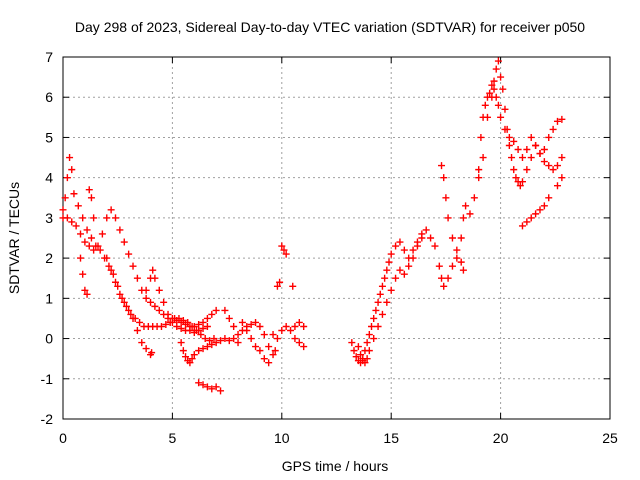 This screenshot has height=480, width=640. I want to click on series-track-d, so click(176, 301).